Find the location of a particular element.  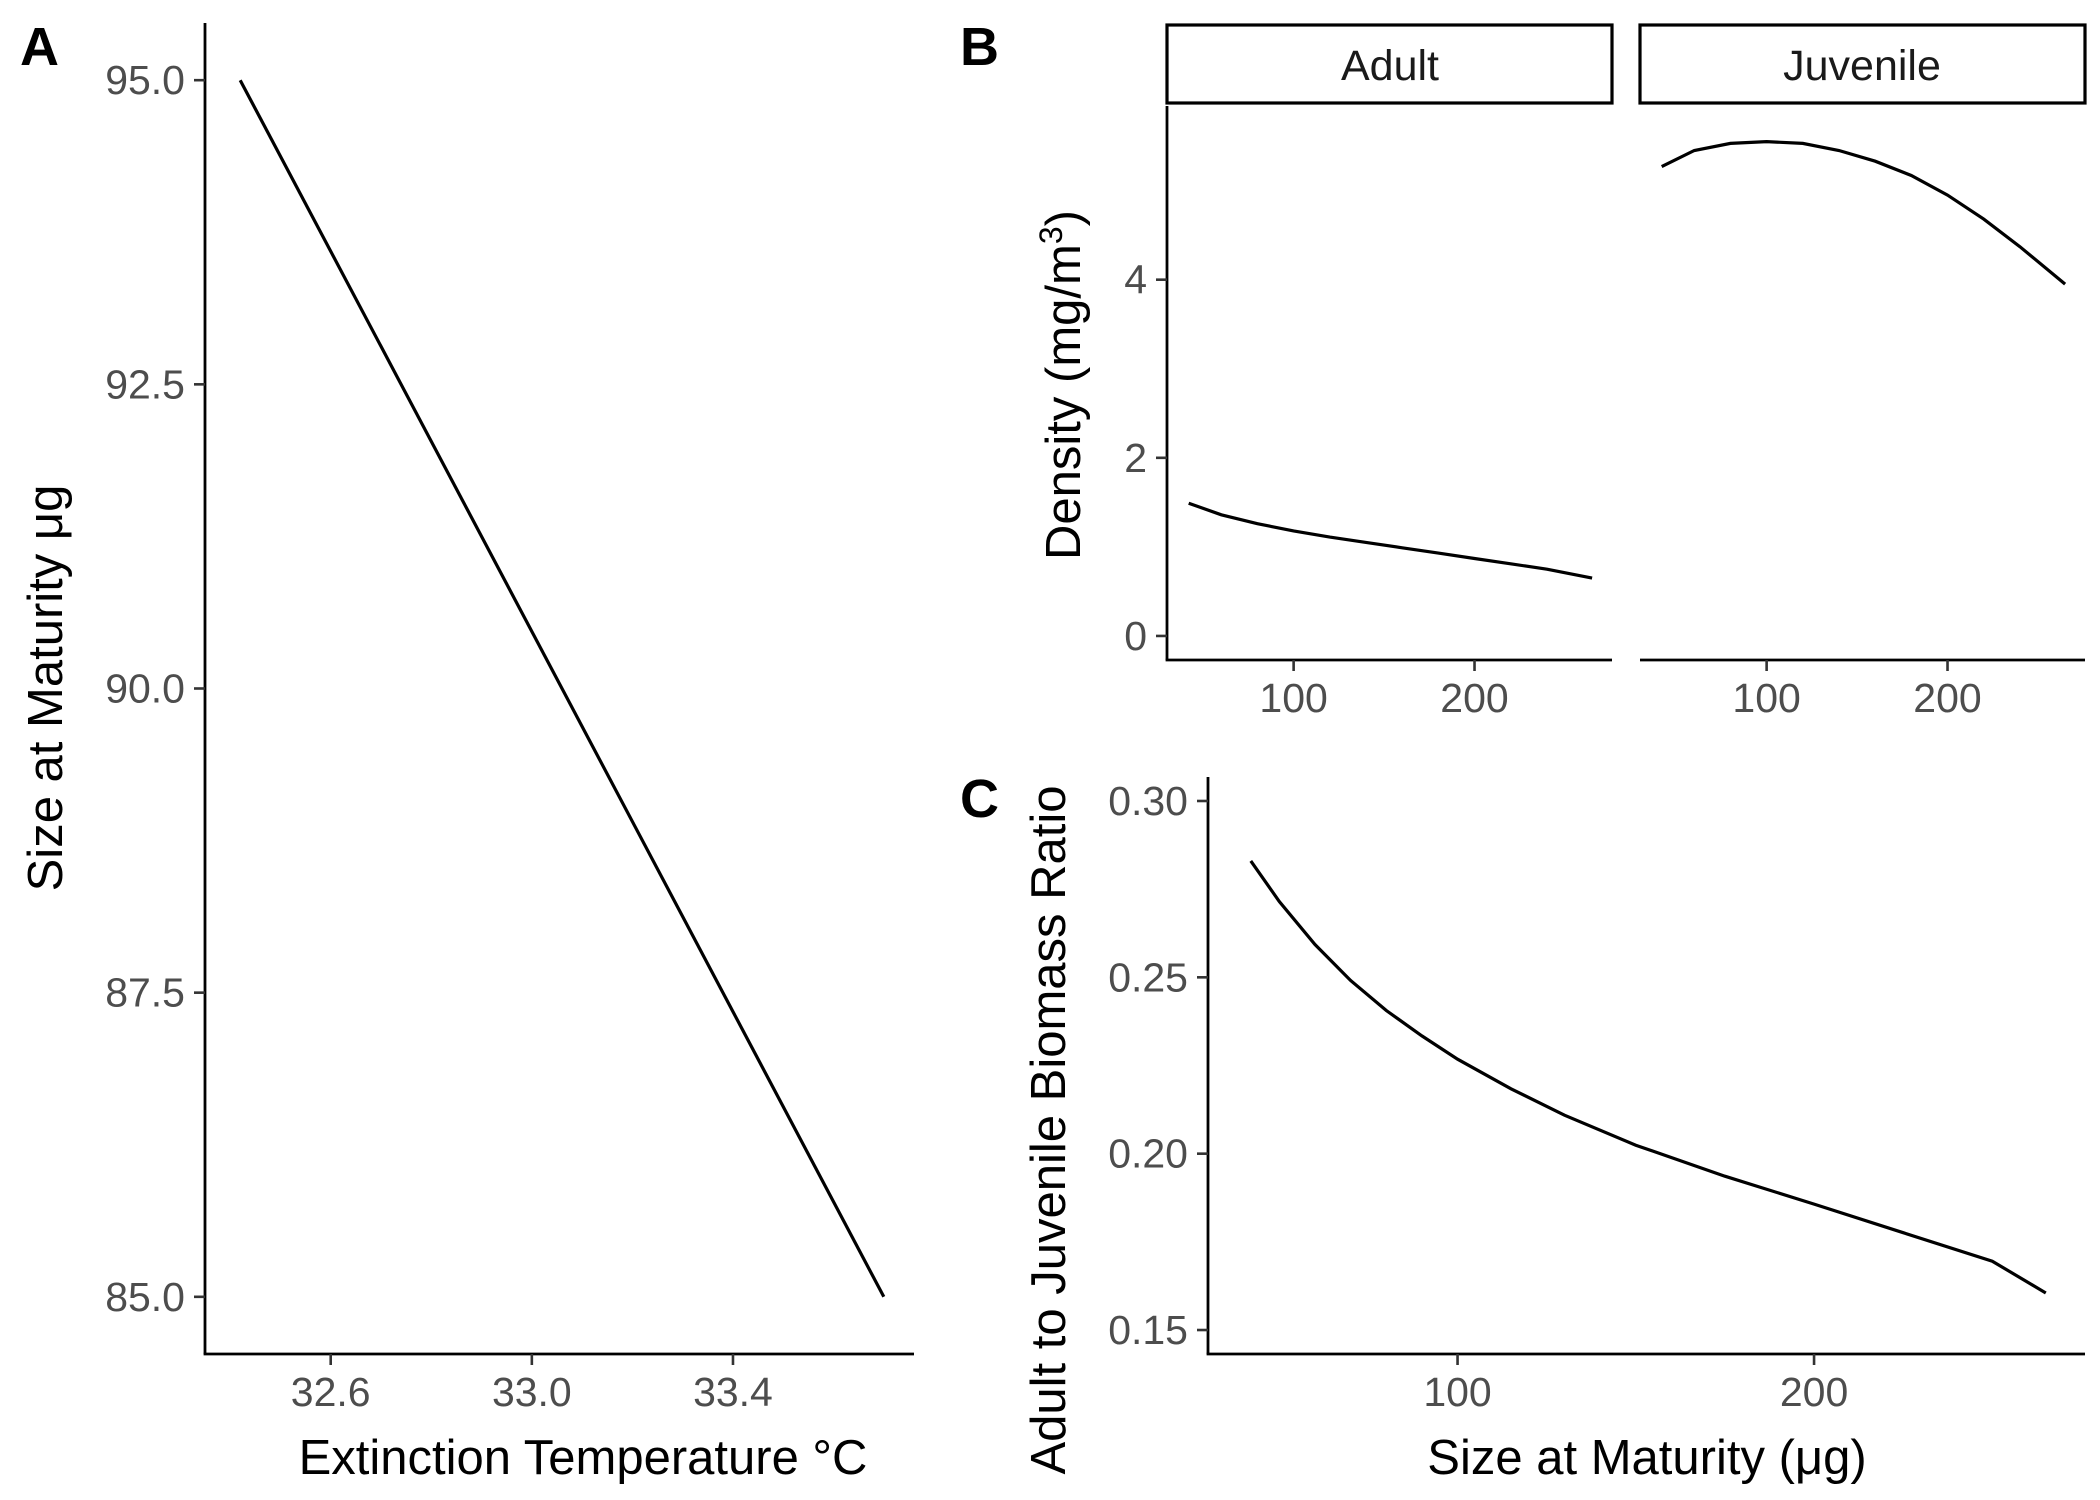

panel-c-x-ticks: 100 200 is located at coordinates (1635, 1384).